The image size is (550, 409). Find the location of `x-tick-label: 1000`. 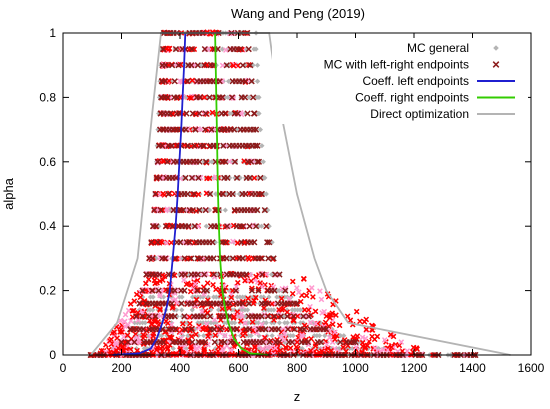

x-tick-label: 1000 is located at coordinates (355, 368).